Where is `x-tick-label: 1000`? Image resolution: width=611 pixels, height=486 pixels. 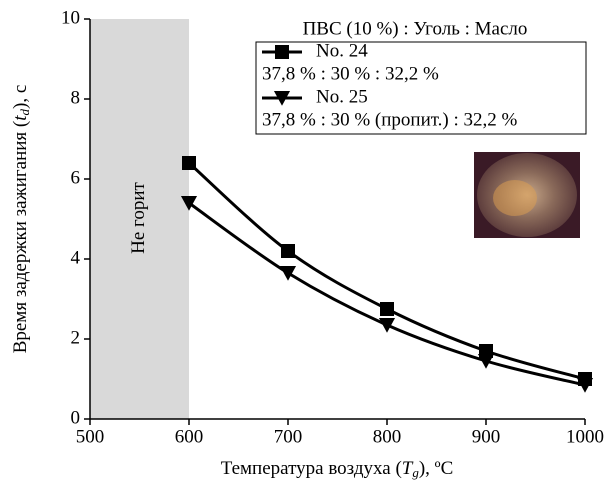
x-tick-label: 1000 is located at coordinates (585, 436).